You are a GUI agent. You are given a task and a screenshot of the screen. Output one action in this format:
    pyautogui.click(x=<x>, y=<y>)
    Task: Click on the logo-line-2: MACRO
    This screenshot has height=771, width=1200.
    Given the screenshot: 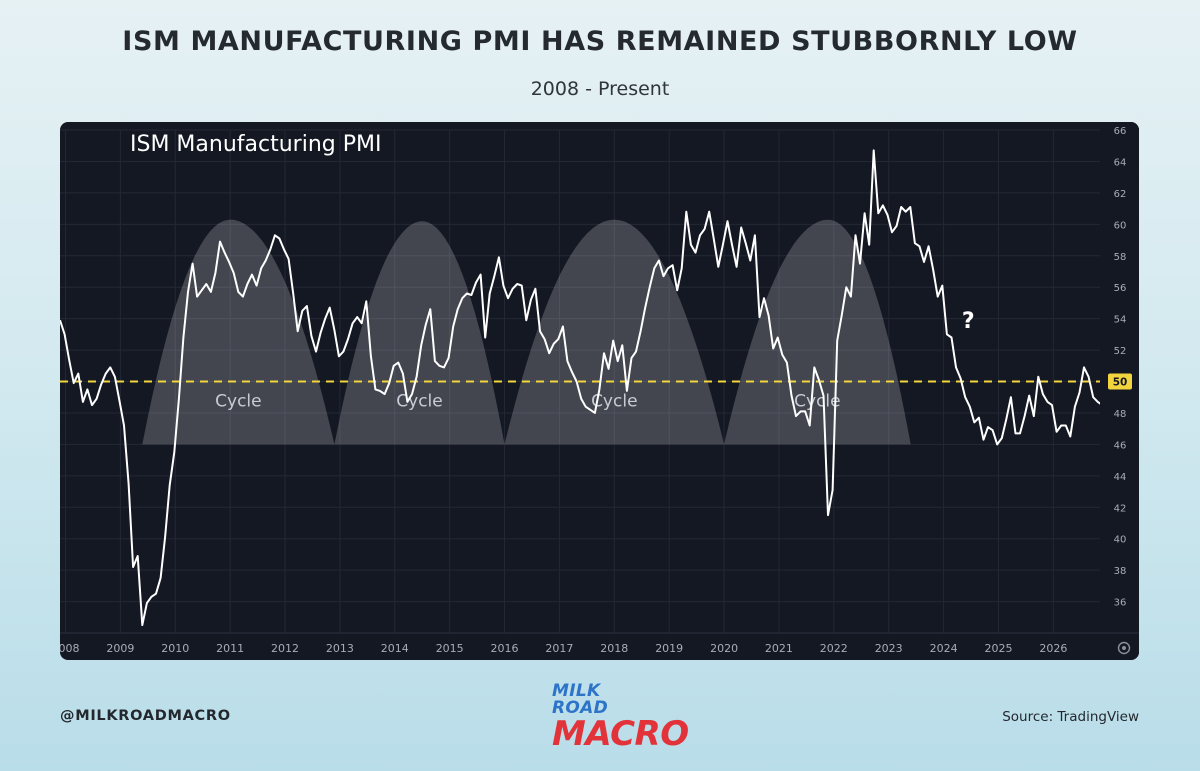 What is the action you would take?
    pyautogui.click(x=620, y=734)
    